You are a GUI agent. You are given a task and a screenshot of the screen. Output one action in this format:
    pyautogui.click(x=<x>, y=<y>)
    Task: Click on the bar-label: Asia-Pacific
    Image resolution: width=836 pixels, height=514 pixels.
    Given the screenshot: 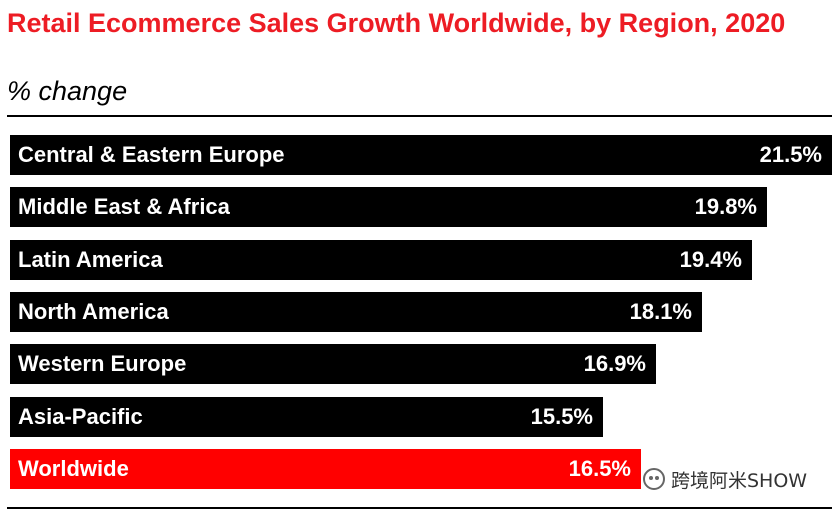 What is the action you would take?
    pyautogui.click(x=80, y=416)
    